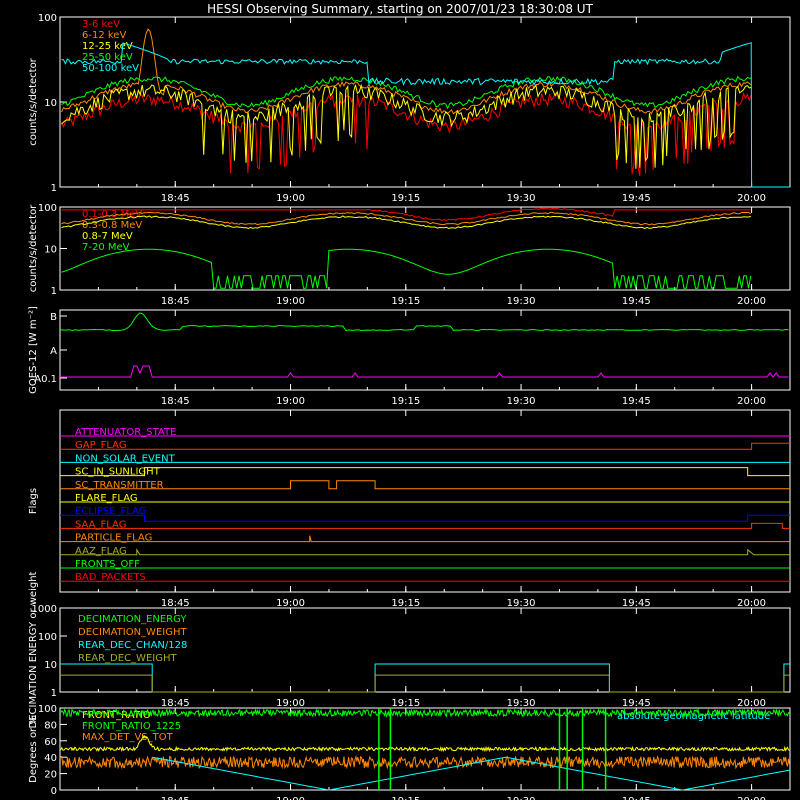 Image resolution: width=800 pixels, height=800 pixels. Describe the element at coordinates (132, 619) in the screenshot. I see `legend-entry: DECIMATION_ENERGY` at that location.